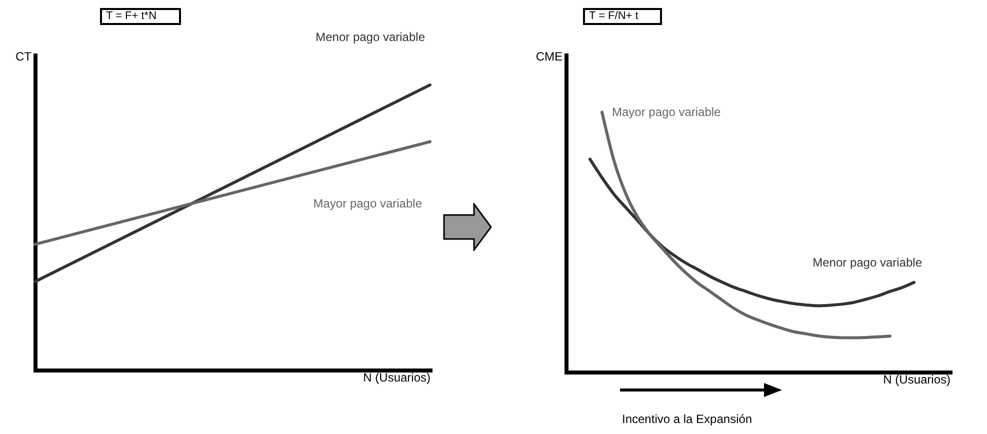 The height and width of the screenshot is (434, 987). I want to click on chart-title: T = F/N+ t, so click(622, 16).